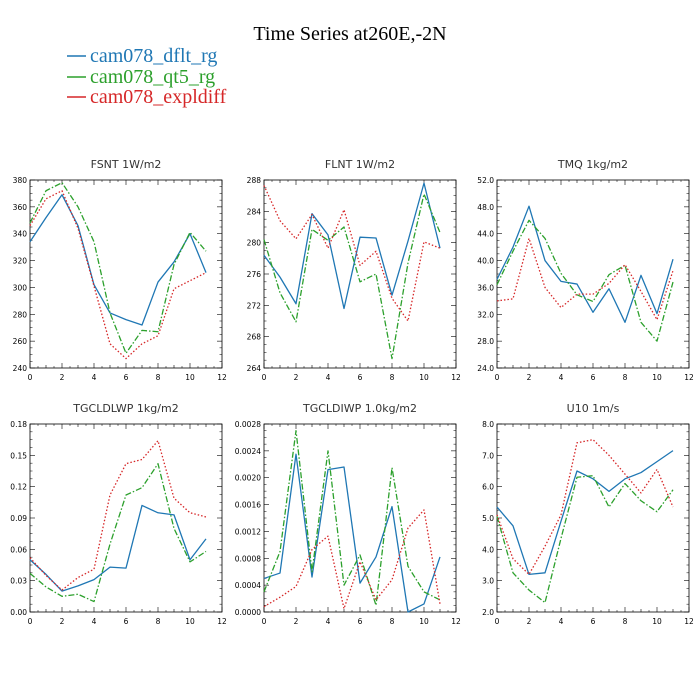 Image resolution: width=700 pixels, height=700 pixels. I want to click on x-tick-label-fsnt: 4, so click(94, 377).